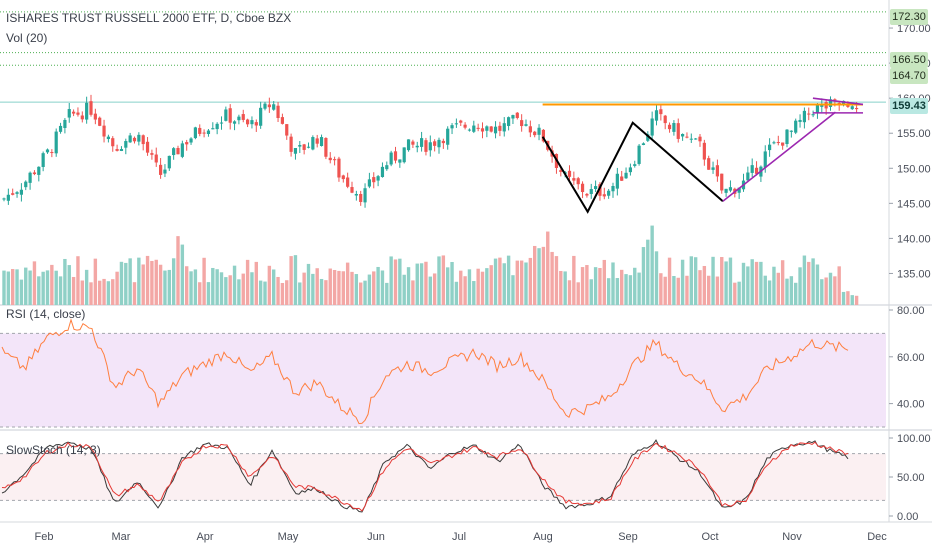 The image size is (932, 555). Describe the element at coordinates (914, 169) in the screenshot. I see `price-tick-label: 150.00` at that location.